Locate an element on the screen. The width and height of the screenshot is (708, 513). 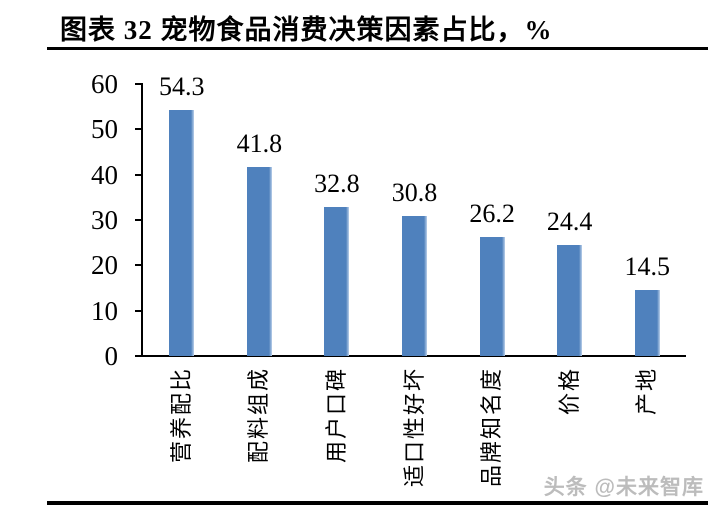
bar-value-label: 14.5 is located at coordinates (647, 267).